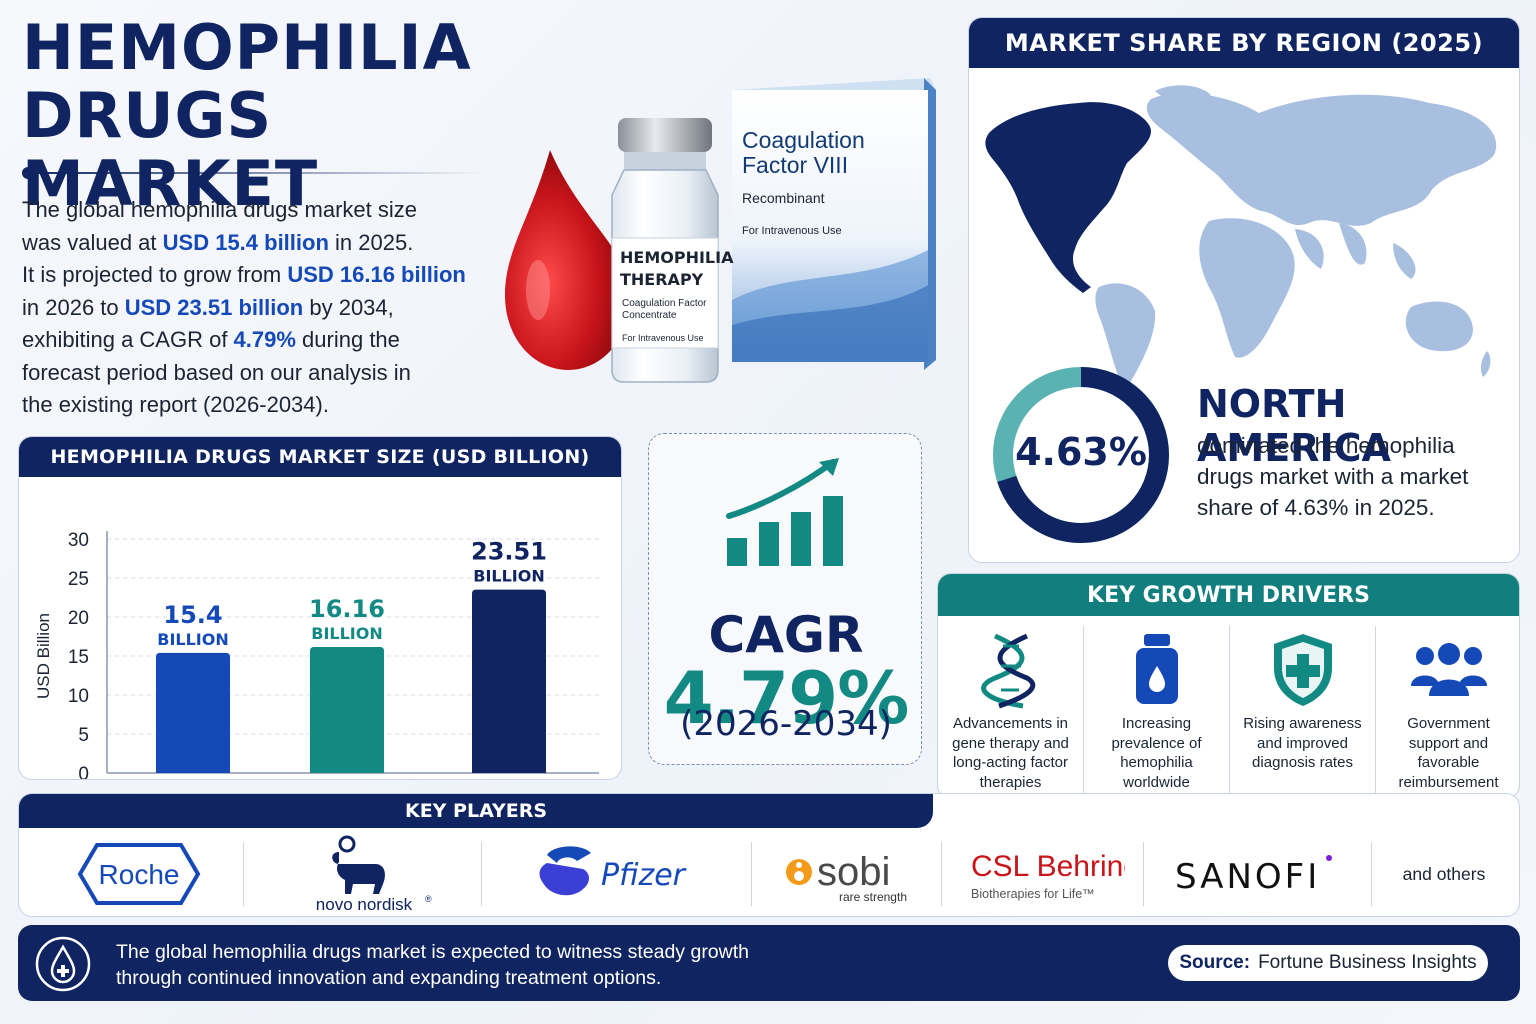 The width and height of the screenshot is (1536, 1024). Describe the element at coordinates (175, 404) in the screenshot. I see `intro-text: the existing report (2026-2034).` at that location.